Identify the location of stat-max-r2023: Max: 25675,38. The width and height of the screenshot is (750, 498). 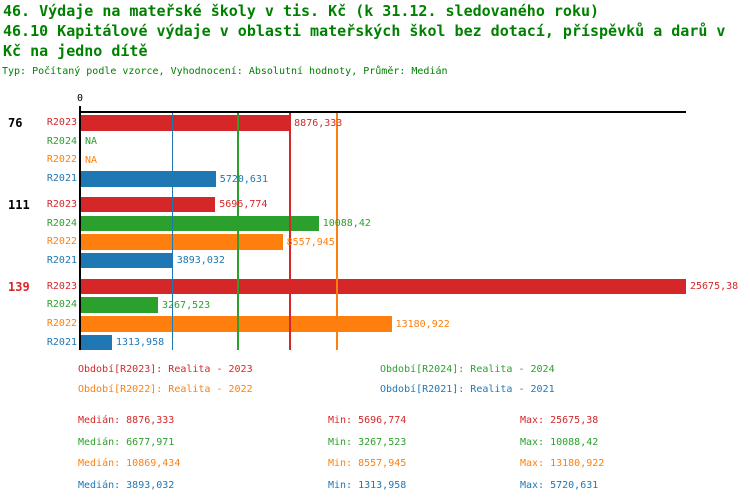
(559, 420).